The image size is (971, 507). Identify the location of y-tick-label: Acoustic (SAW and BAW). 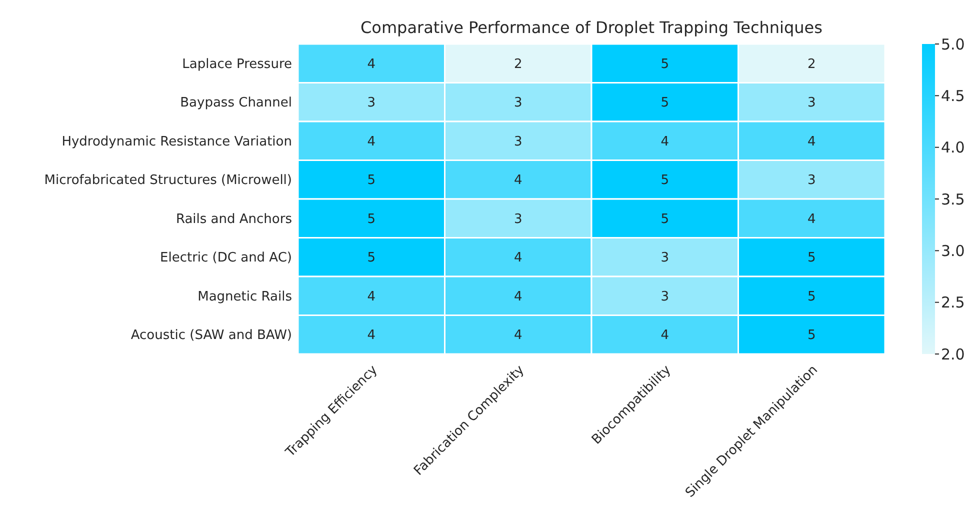
(211, 336).